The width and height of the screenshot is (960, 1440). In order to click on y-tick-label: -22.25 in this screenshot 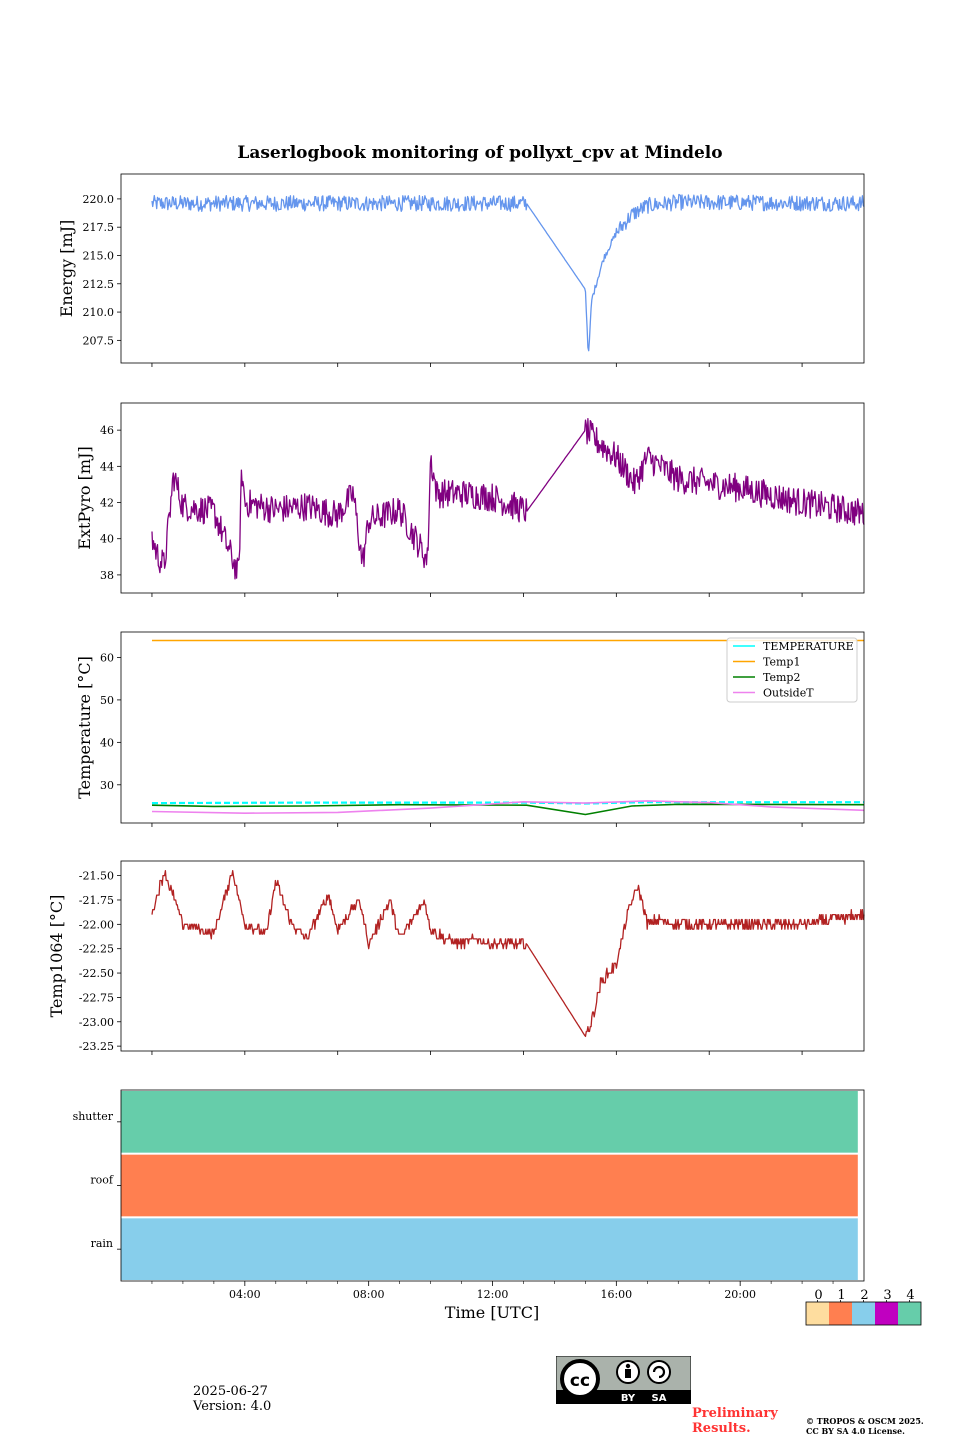, I will do `click(96, 949)`.